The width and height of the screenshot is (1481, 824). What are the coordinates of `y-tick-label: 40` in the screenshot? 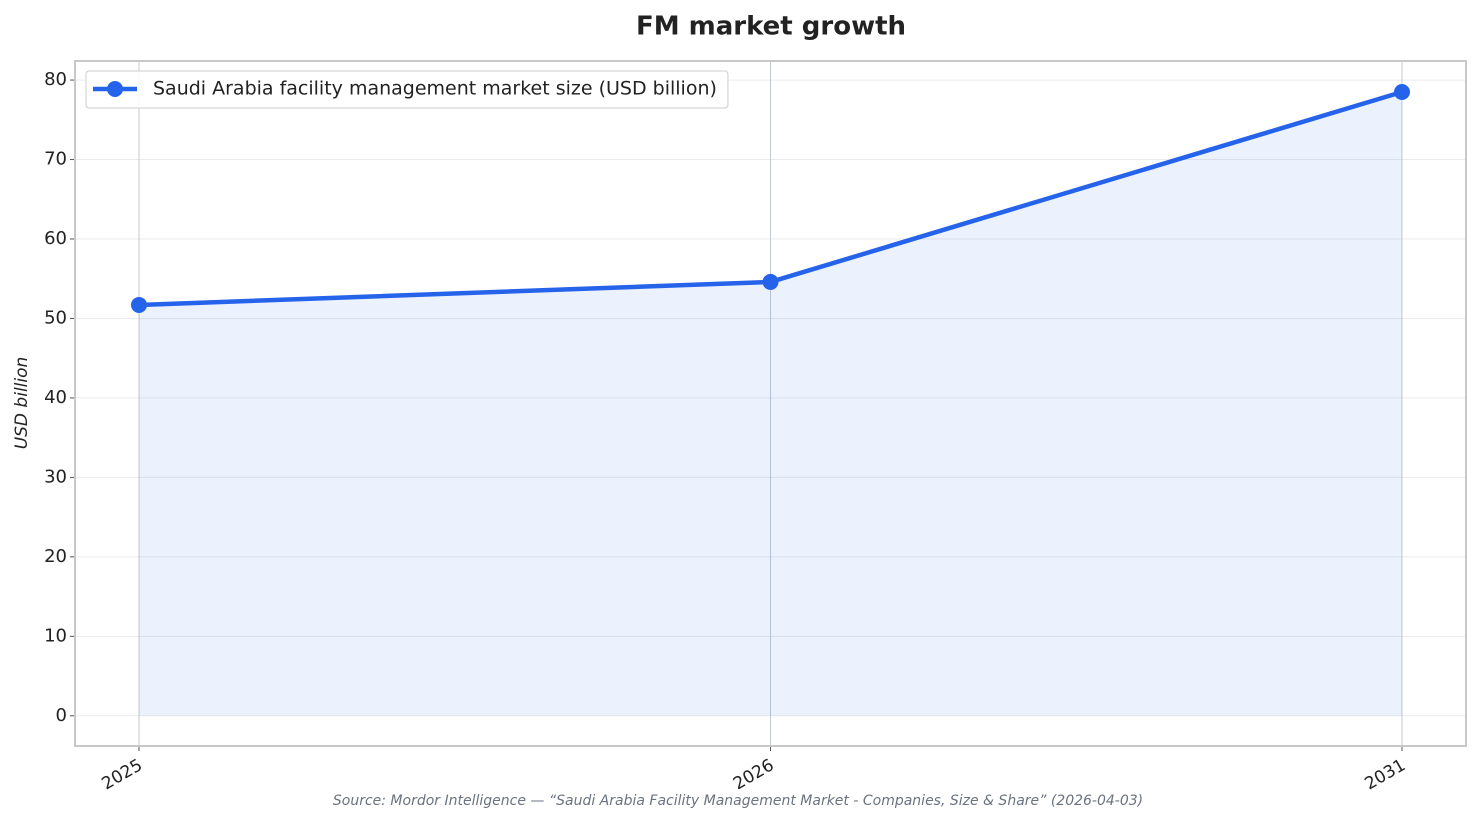 It's located at (55, 397).